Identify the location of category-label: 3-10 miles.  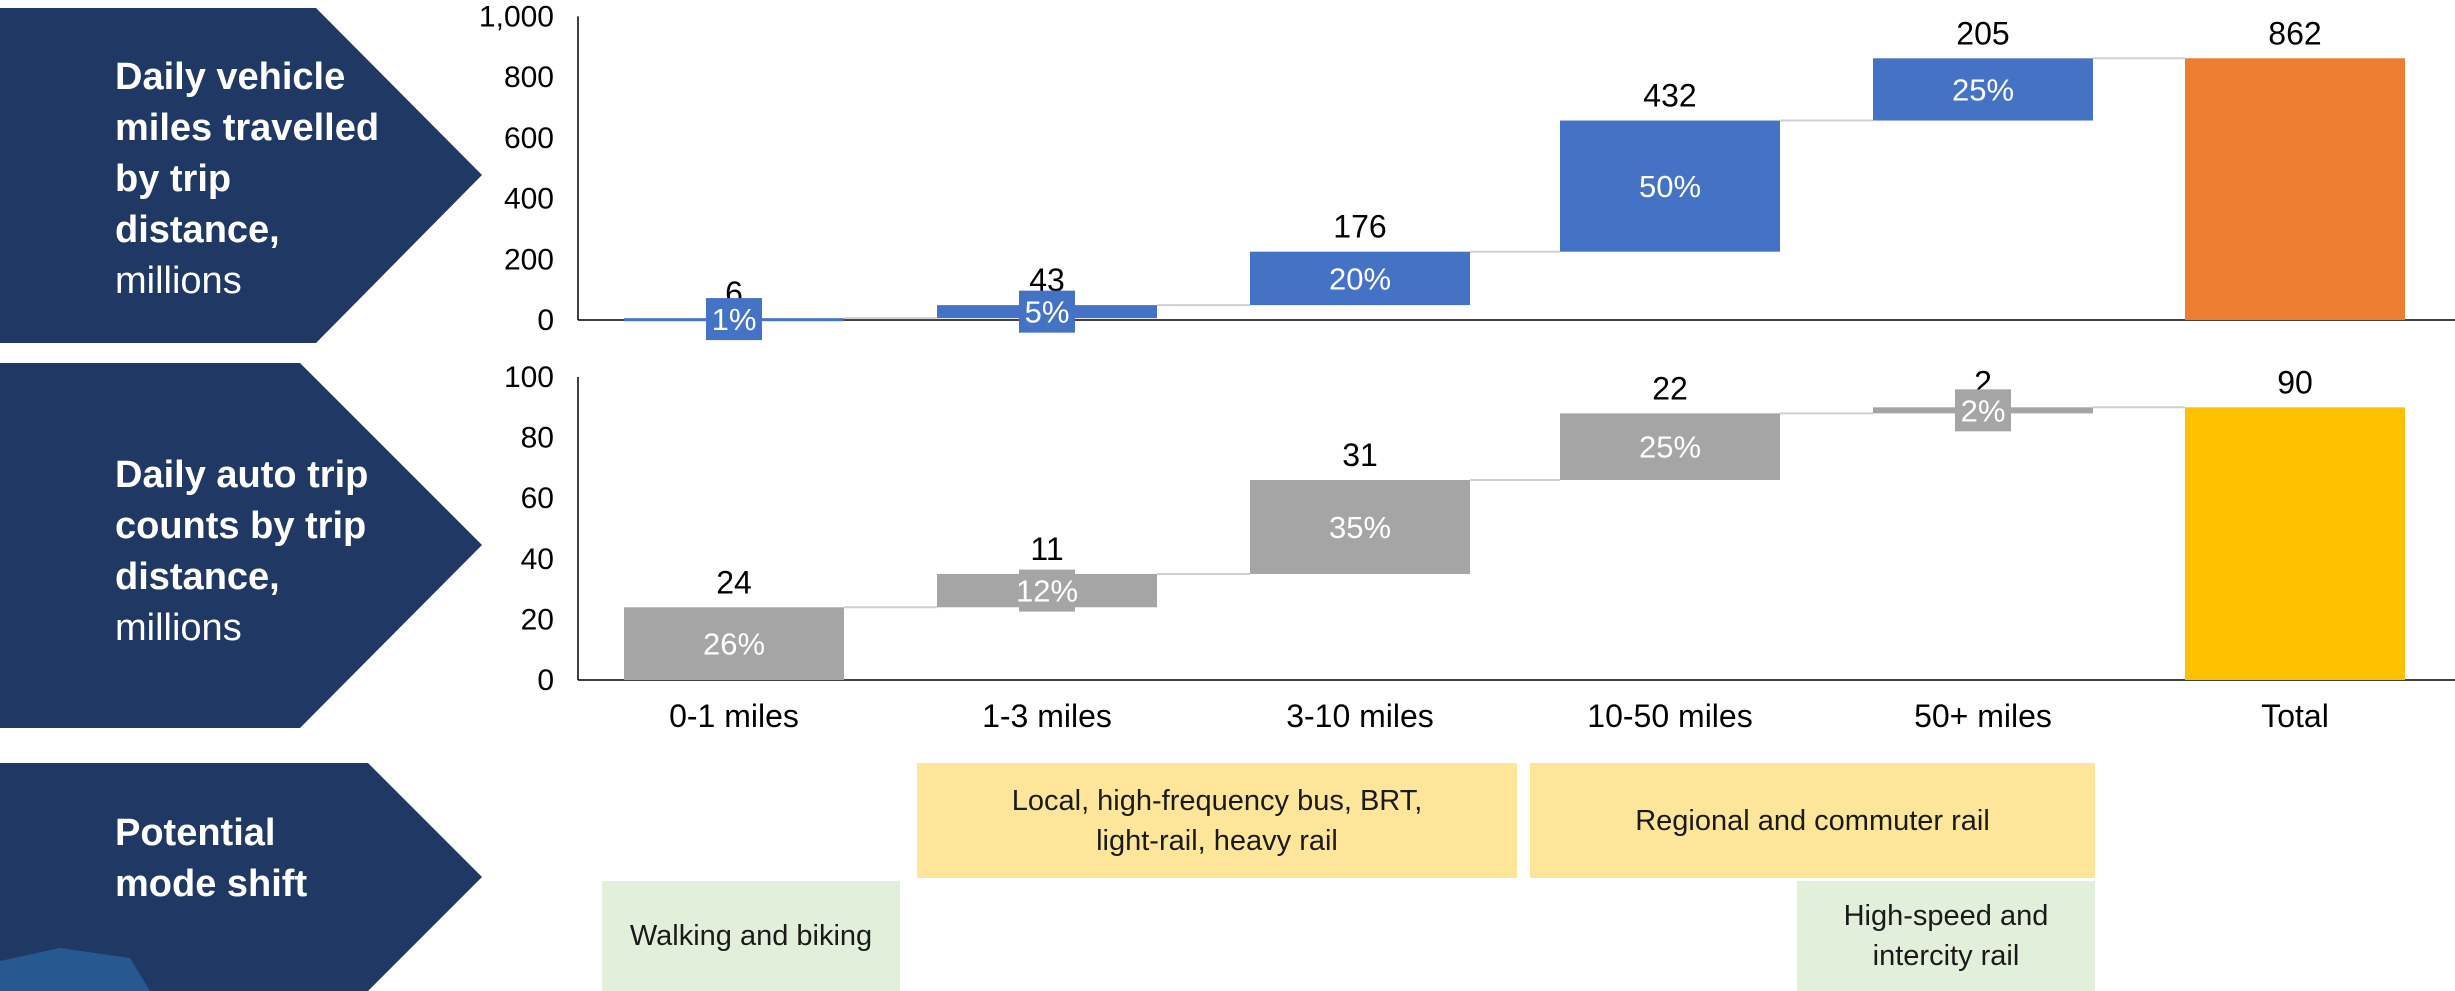
(1360, 716).